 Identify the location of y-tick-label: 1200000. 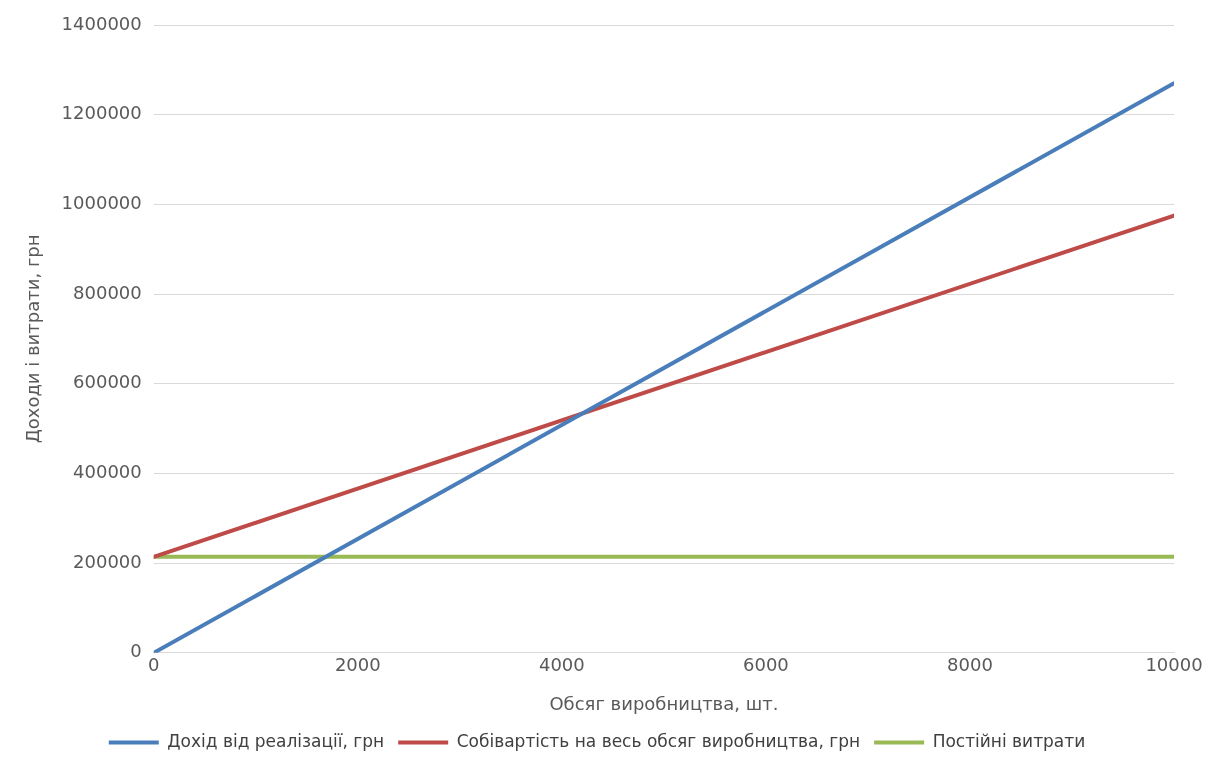
(101, 113).